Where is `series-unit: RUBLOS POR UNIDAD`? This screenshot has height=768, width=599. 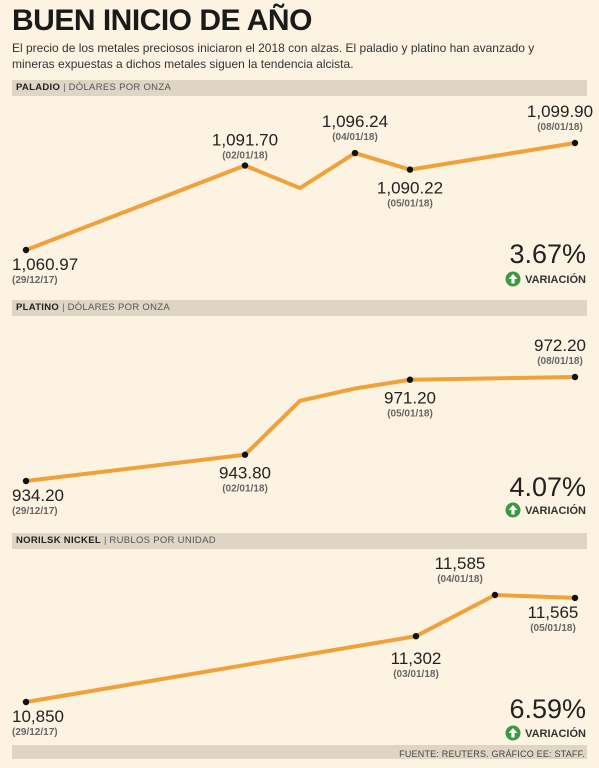 series-unit: RUBLOS POR UNIDAD is located at coordinates (162, 540).